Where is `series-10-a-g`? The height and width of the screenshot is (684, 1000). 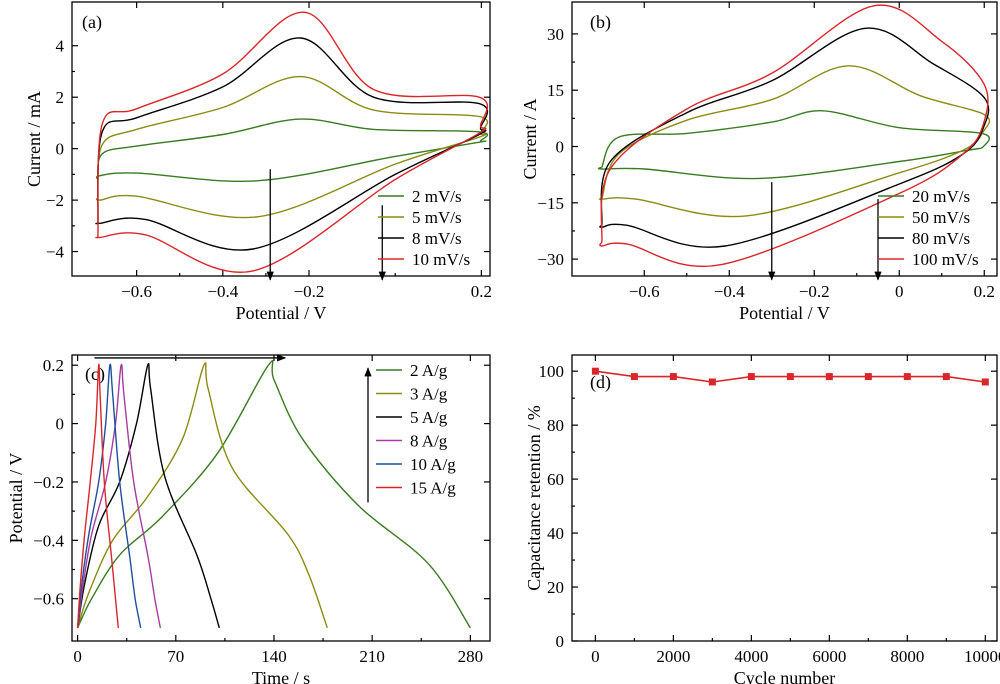 series-10-a-g is located at coordinates (109, 496).